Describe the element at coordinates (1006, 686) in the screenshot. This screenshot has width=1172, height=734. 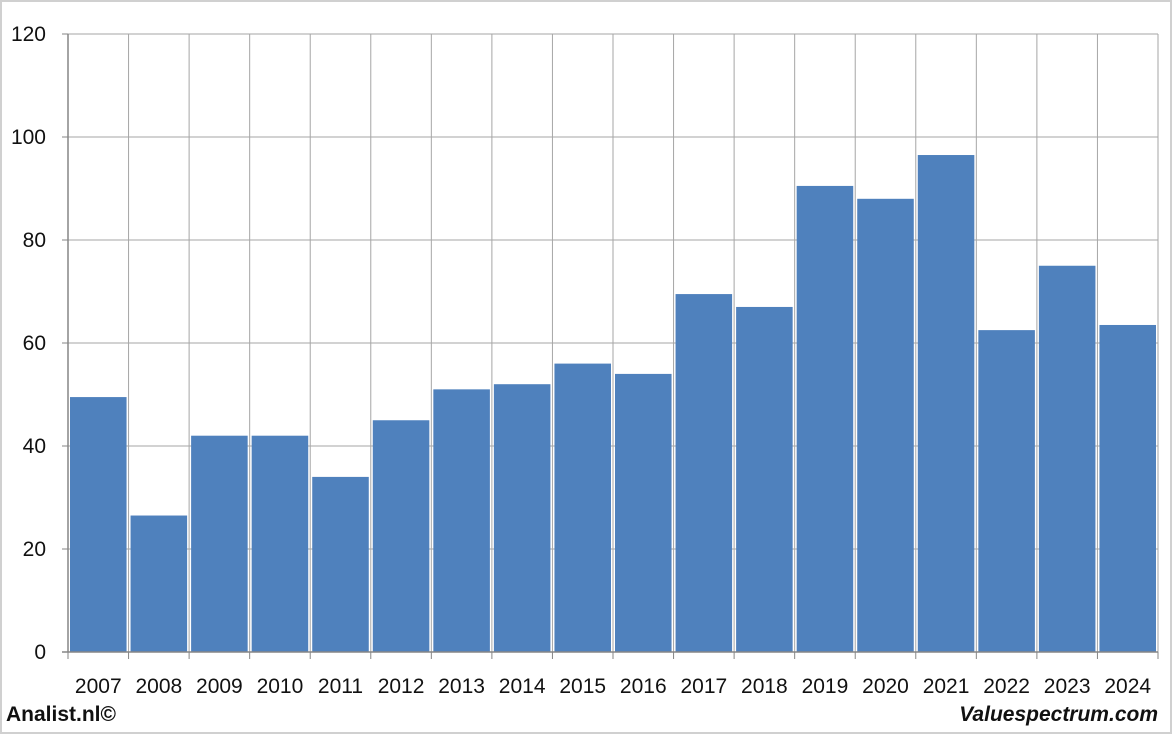
I see `x-tick-label-2022: 2022` at that location.